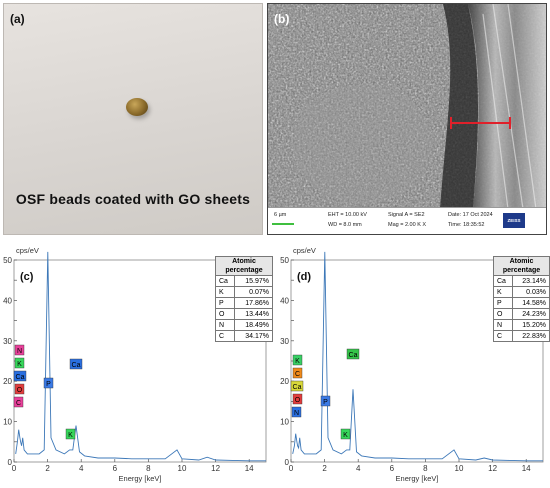  What do you see at coordinates (244, 266) in the screenshot?
I see `atomic-table-header: Atomic percentage` at bounding box center [244, 266].